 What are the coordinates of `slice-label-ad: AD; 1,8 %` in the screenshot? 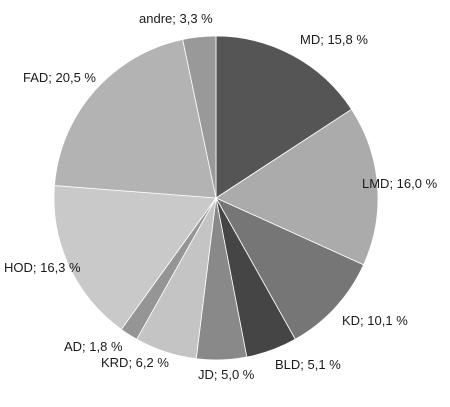 It's located at (93, 346).